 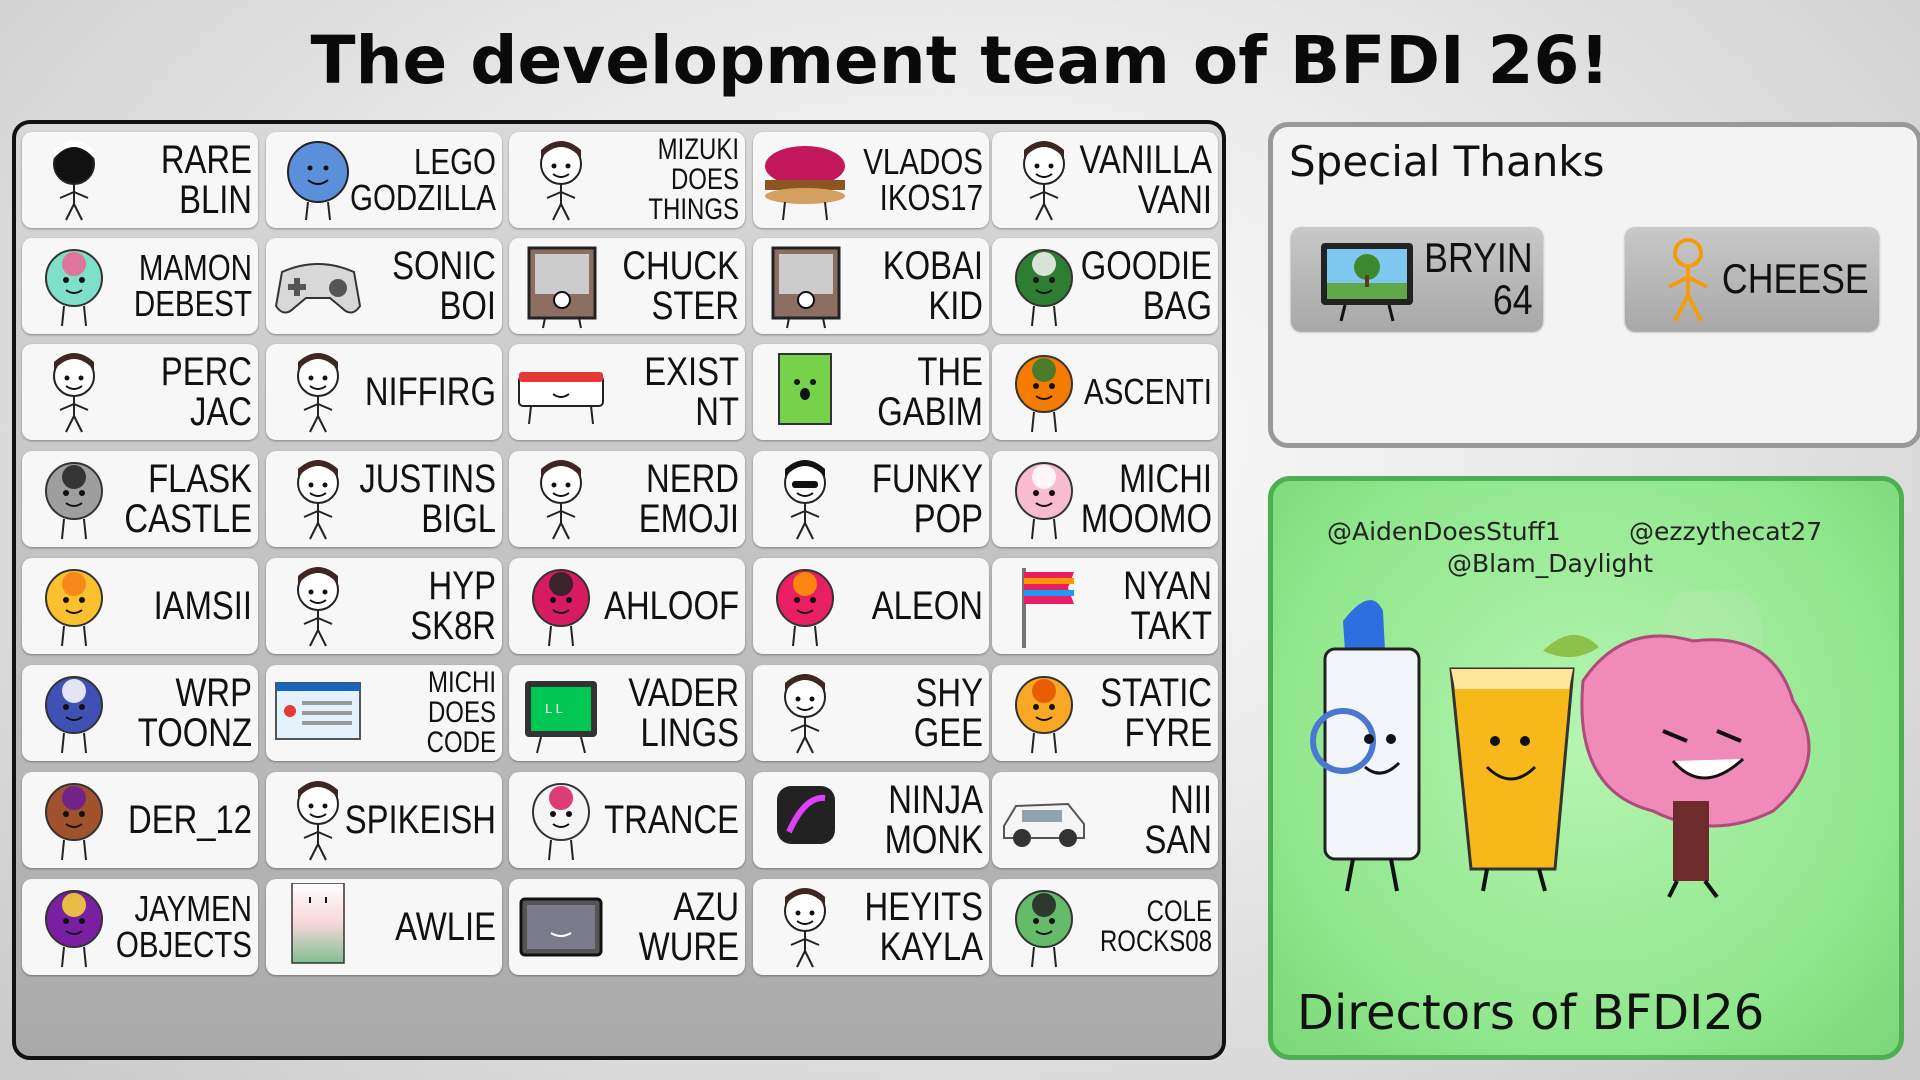 What do you see at coordinates (318, 181) in the screenshot?
I see `blue-circle-icon` at bounding box center [318, 181].